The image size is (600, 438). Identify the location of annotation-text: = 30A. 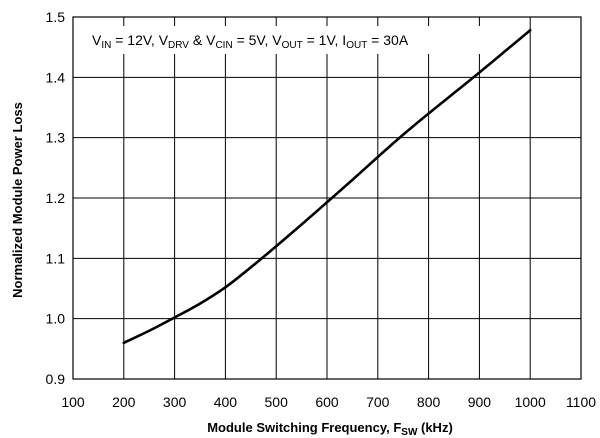
(388, 40).